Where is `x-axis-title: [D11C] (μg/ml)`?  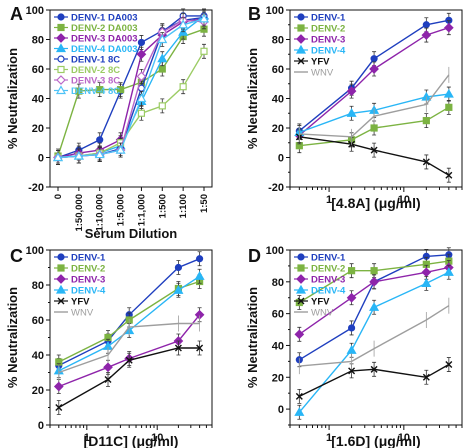
x-axis-title: [D11C] (μg/ml) is located at coordinates (131, 440).